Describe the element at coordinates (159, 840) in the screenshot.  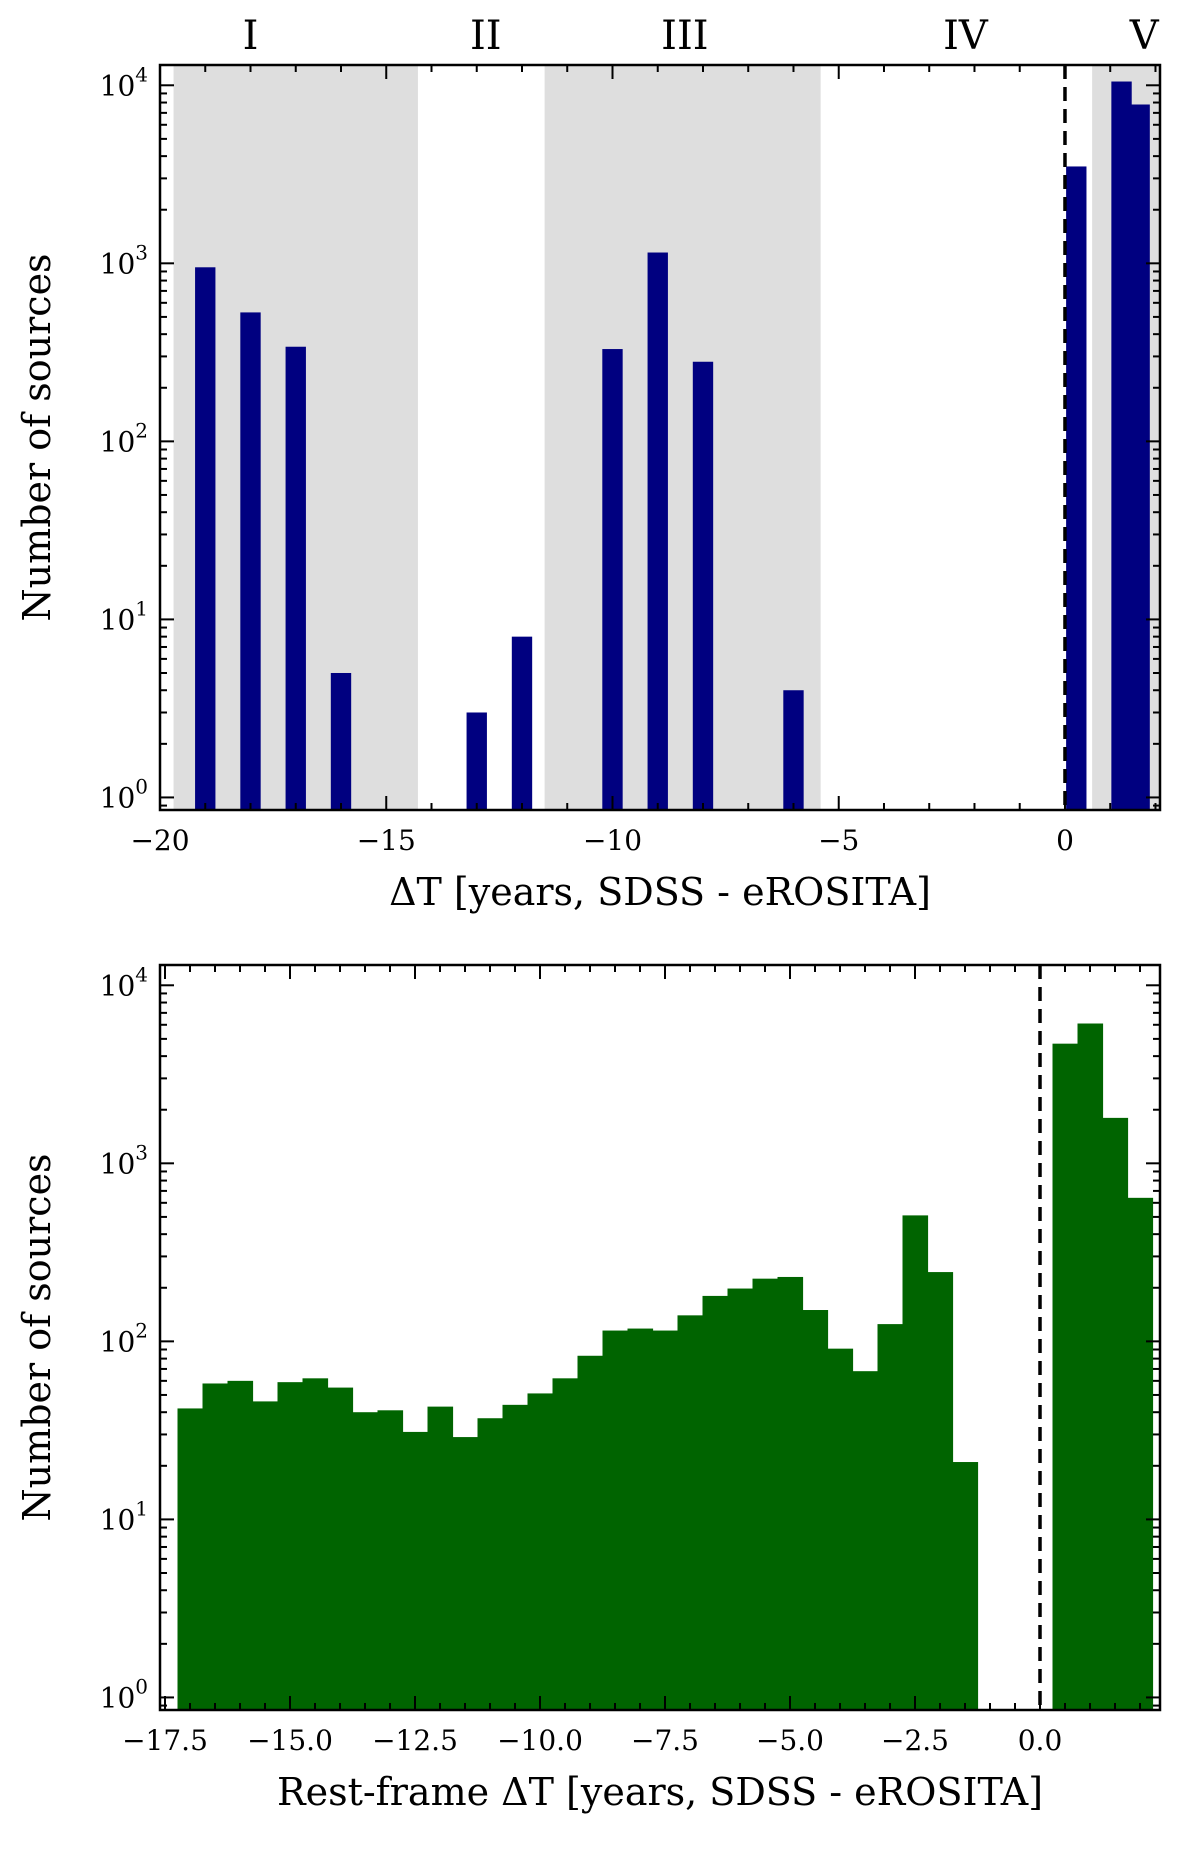
I see `x-tick-label: −20` at that location.